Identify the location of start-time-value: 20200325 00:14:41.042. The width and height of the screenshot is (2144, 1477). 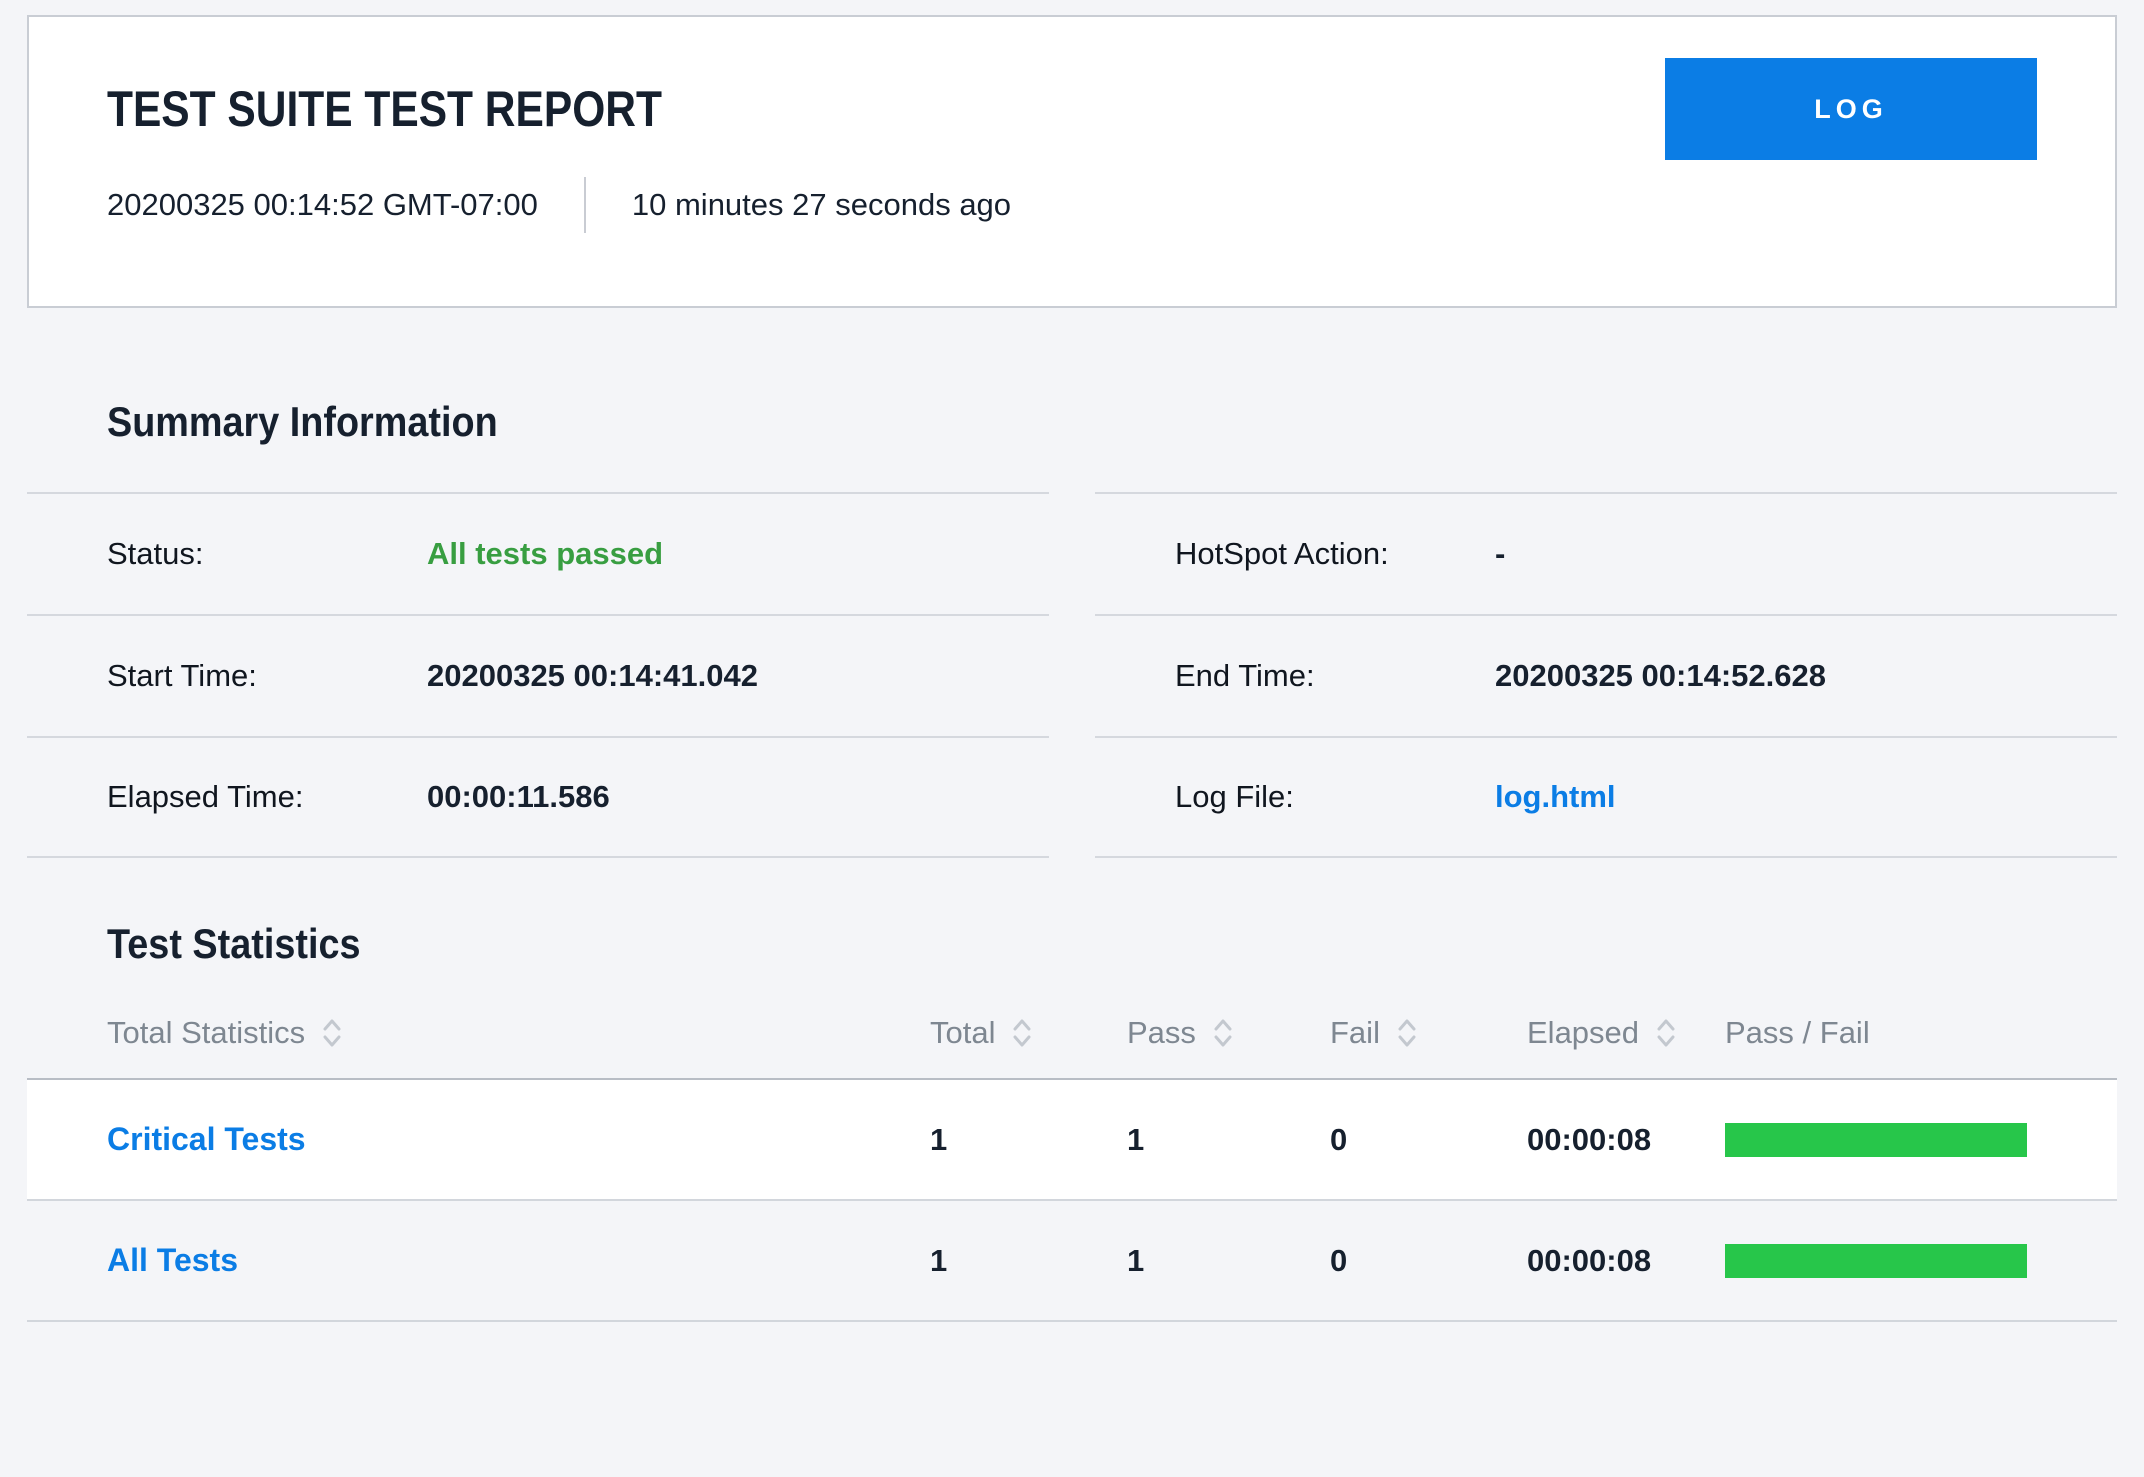
(592, 675).